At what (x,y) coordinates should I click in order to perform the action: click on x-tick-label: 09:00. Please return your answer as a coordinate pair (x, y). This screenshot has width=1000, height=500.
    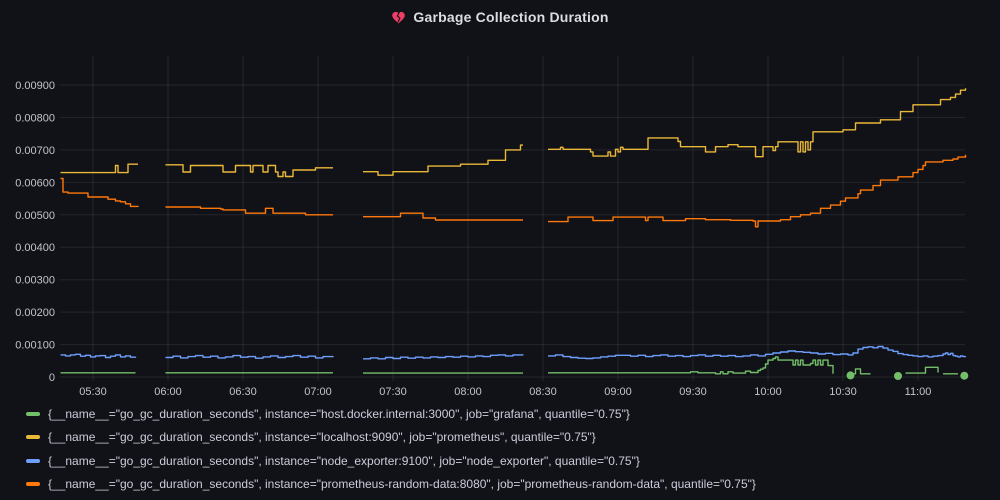
    Looking at the image, I should click on (618, 392).